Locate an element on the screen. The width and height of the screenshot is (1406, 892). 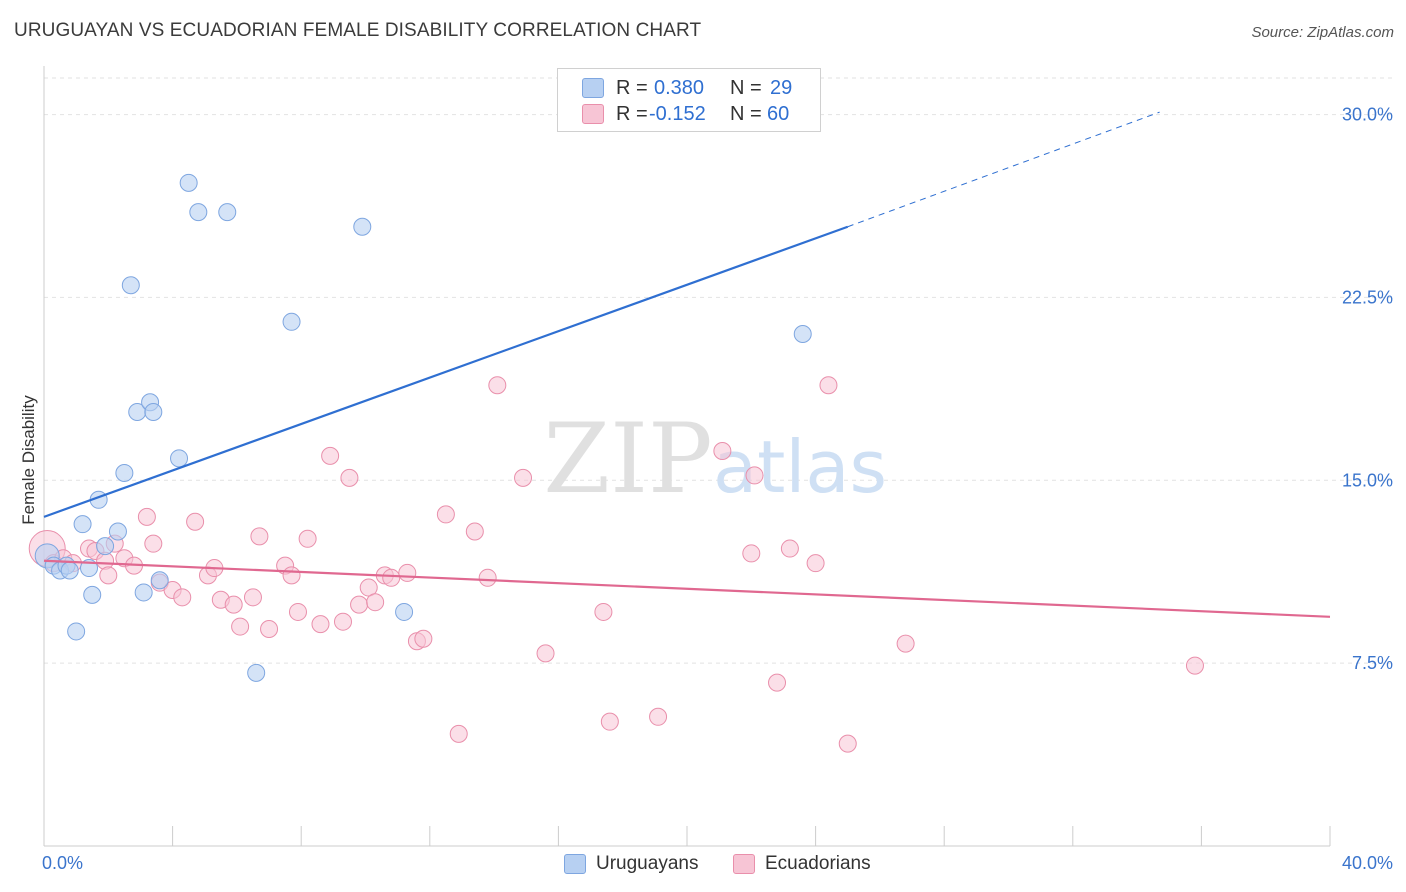
legend-swatch-ecuadorians is located at coordinates (593, 114).